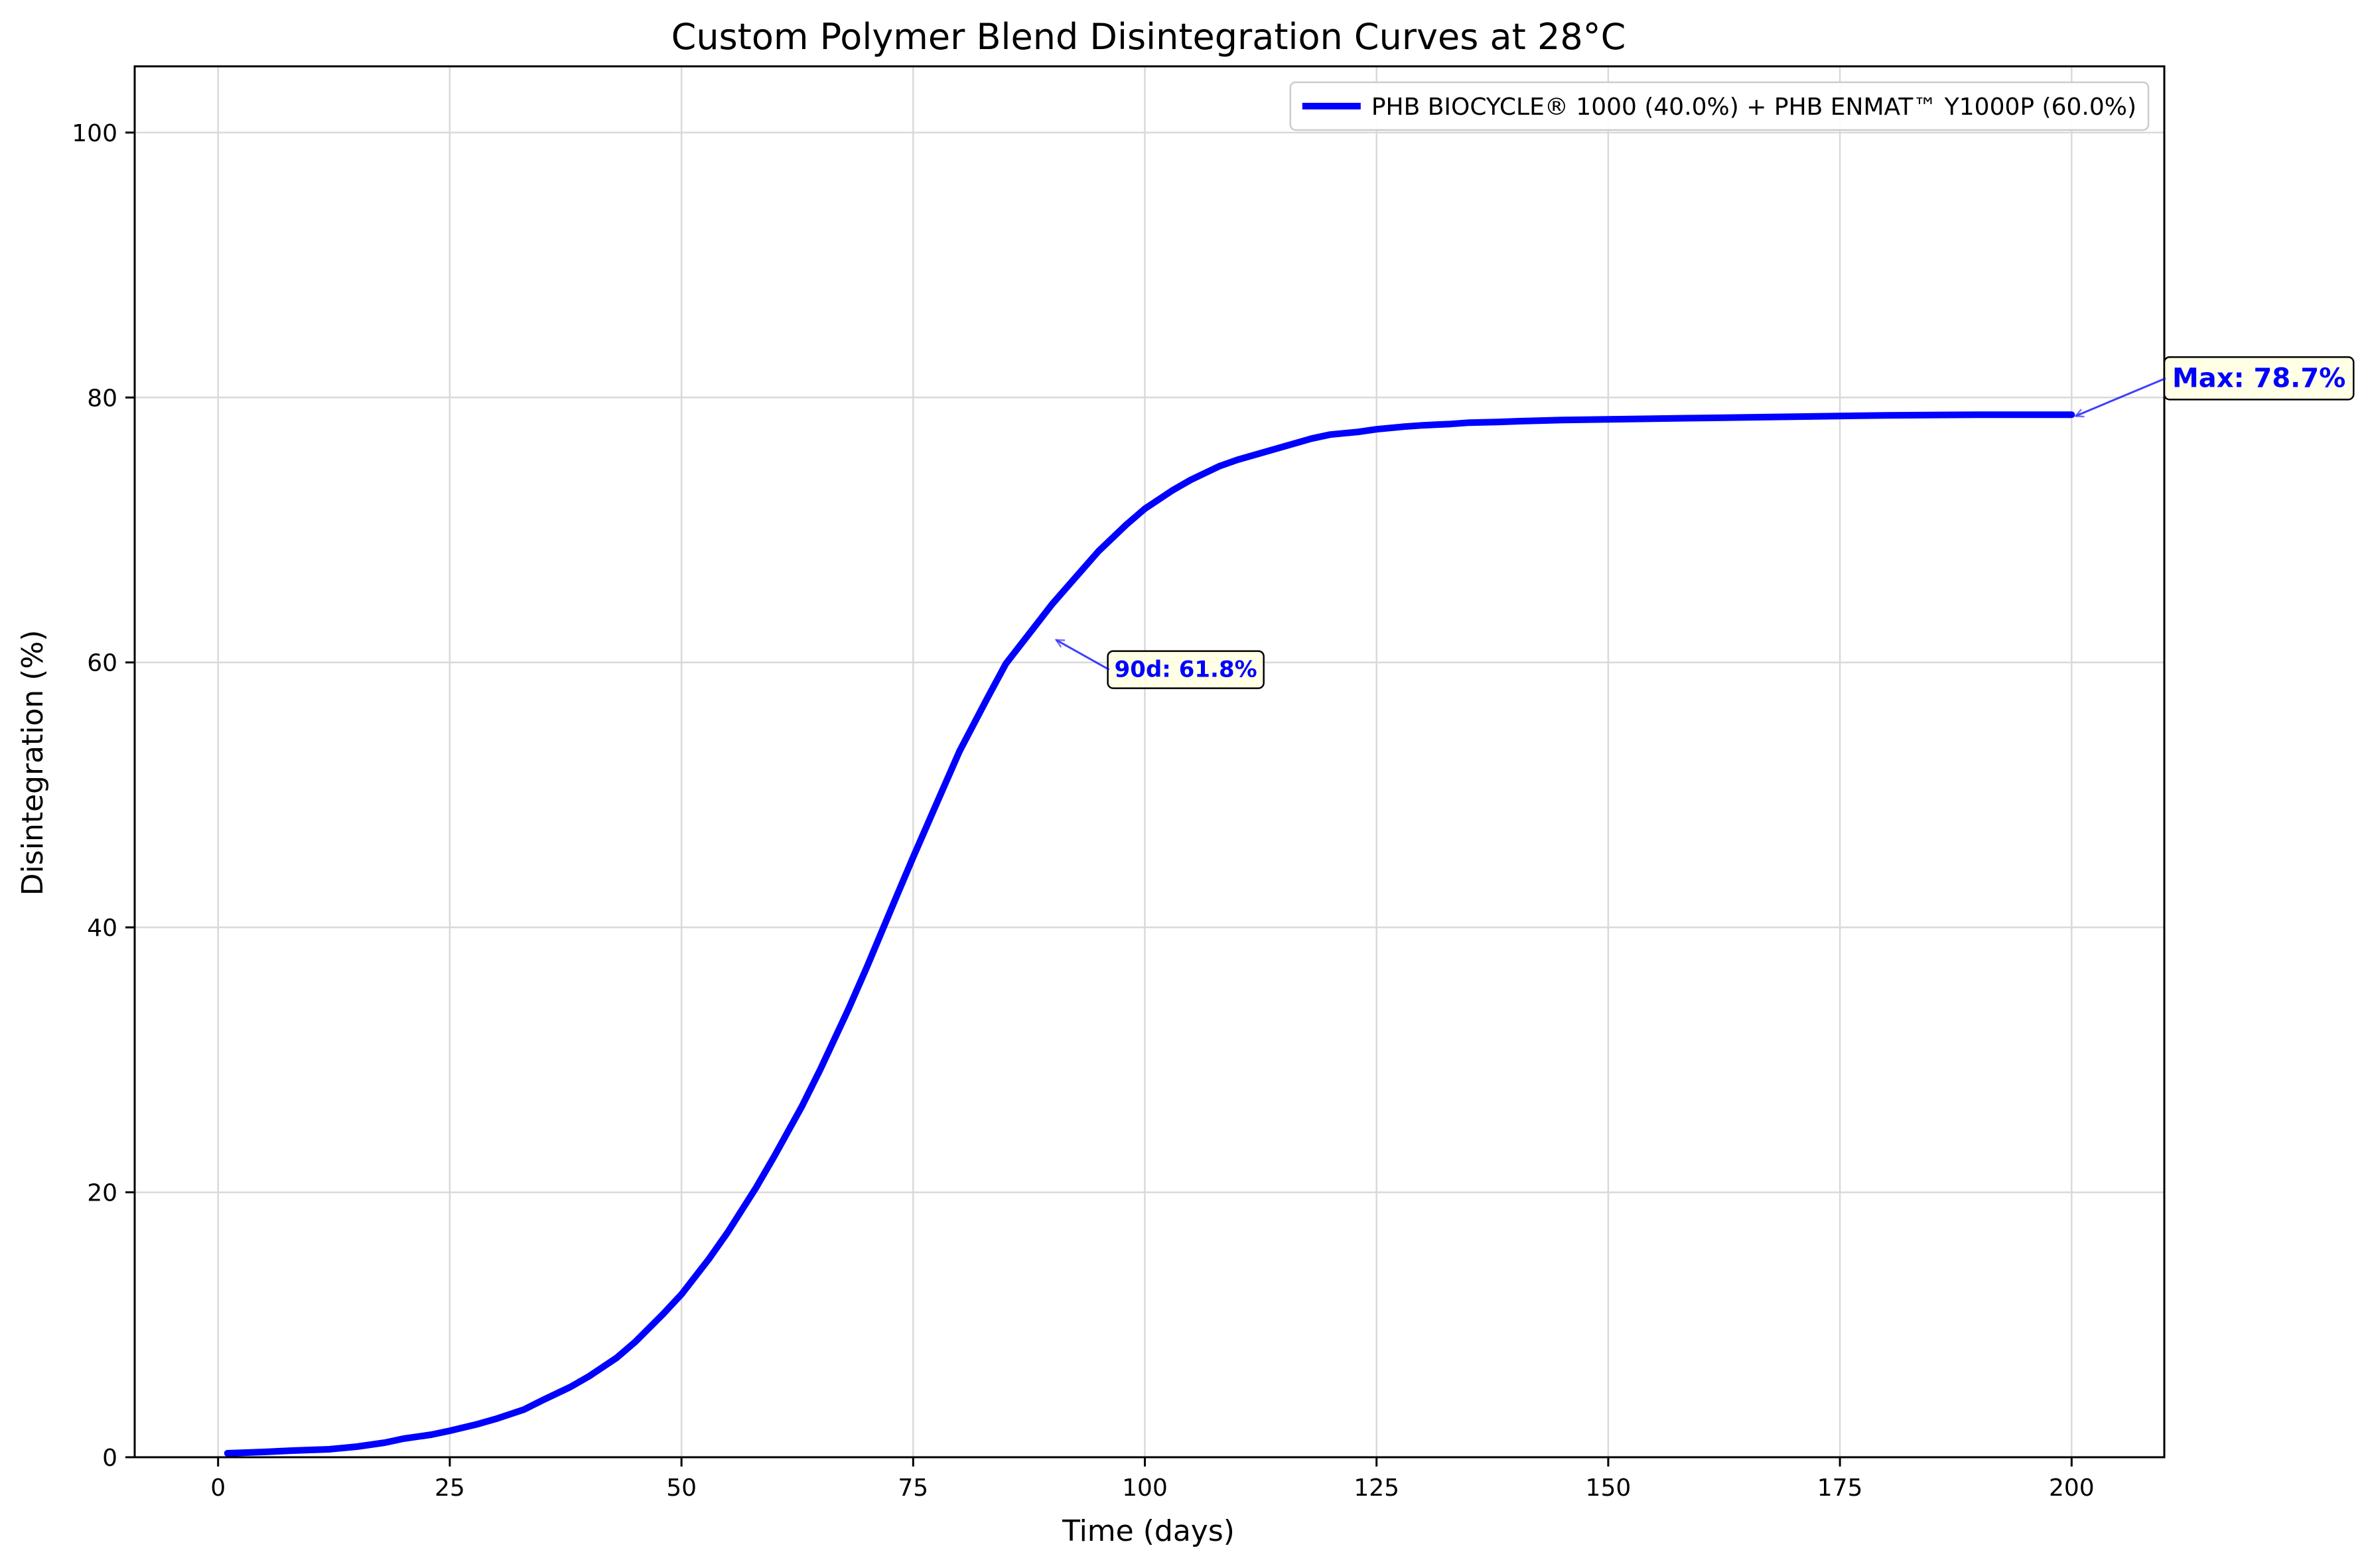 This screenshot has width=2364, height=1568. What do you see at coordinates (218, 1488) in the screenshot?
I see `x-tick-label-0: 0` at bounding box center [218, 1488].